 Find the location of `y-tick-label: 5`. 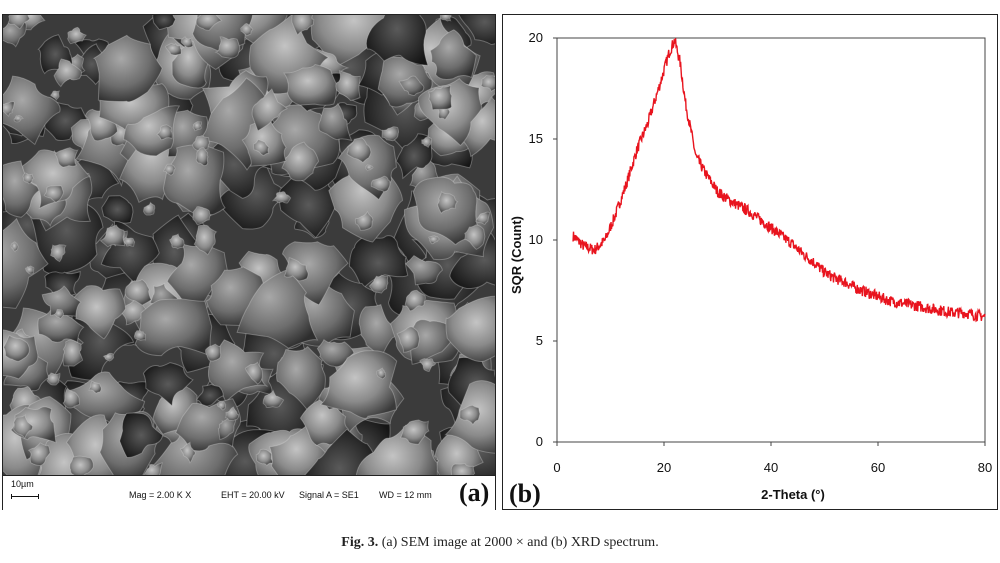

y-tick-label: 5 is located at coordinates (539, 340).